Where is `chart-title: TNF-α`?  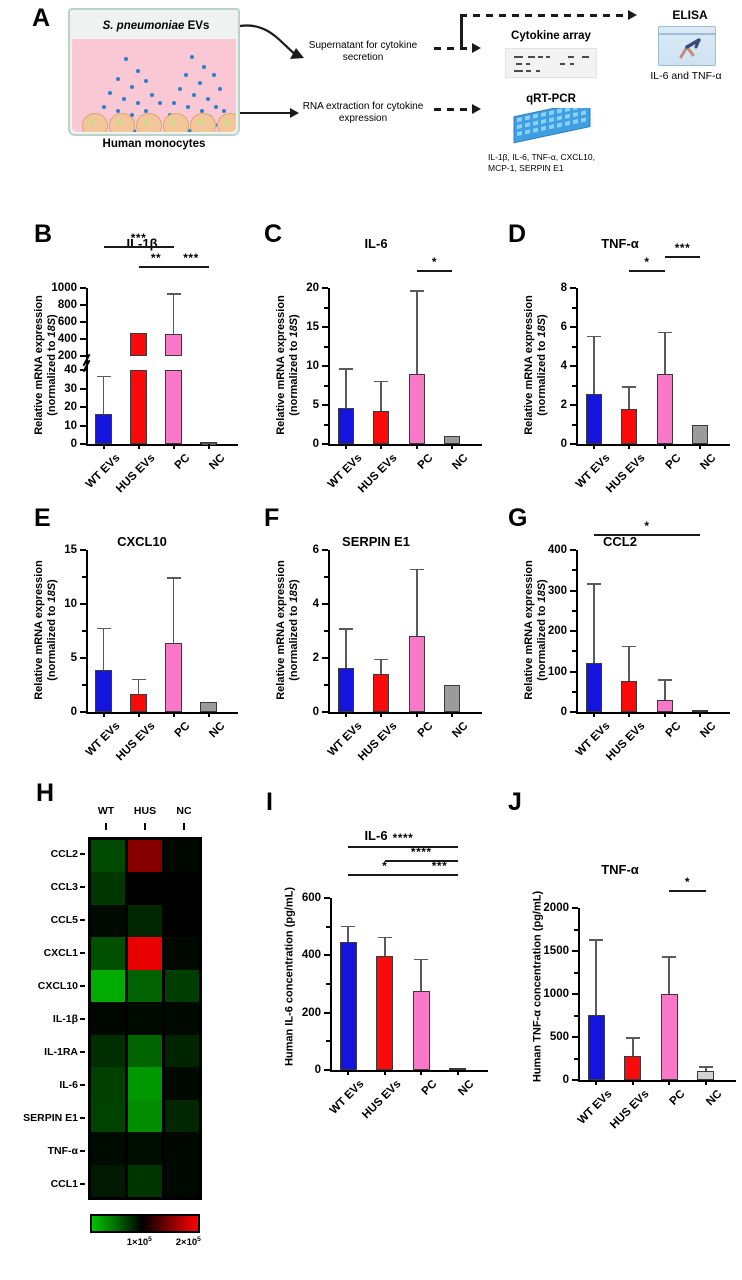
chart-title: TNF-α is located at coordinates (620, 243).